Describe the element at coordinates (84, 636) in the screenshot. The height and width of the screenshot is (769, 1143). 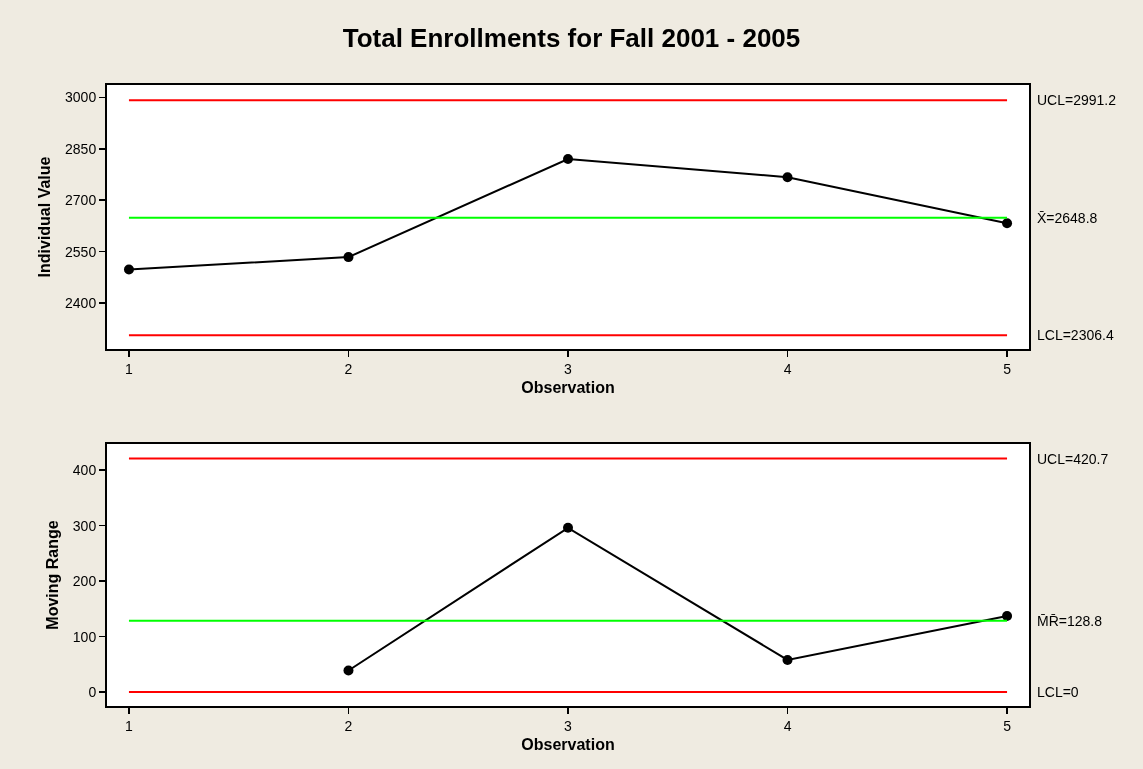
I see `y-tick-label: 100` at that location.